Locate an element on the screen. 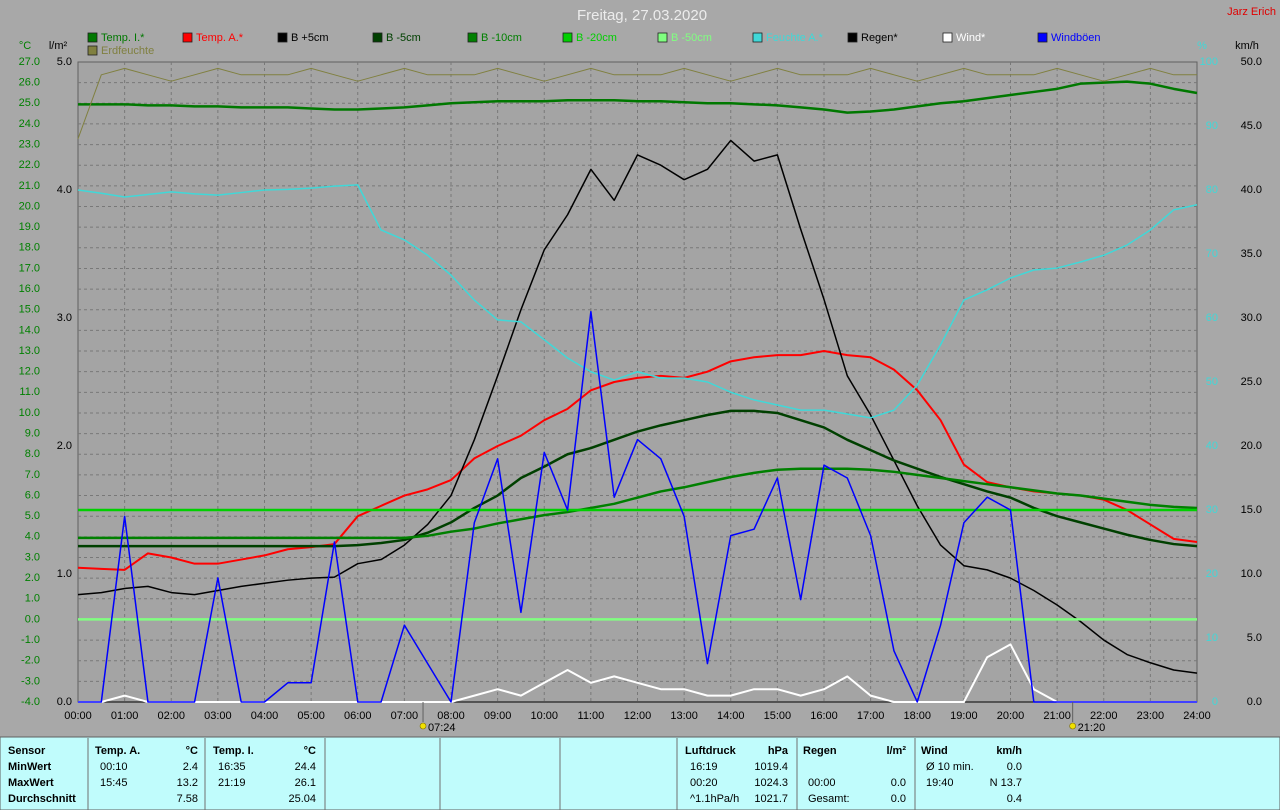 Image resolution: width=1280 pixels, height=810 pixels. y4-tick-label: 30 is located at coordinates (1212, 510).